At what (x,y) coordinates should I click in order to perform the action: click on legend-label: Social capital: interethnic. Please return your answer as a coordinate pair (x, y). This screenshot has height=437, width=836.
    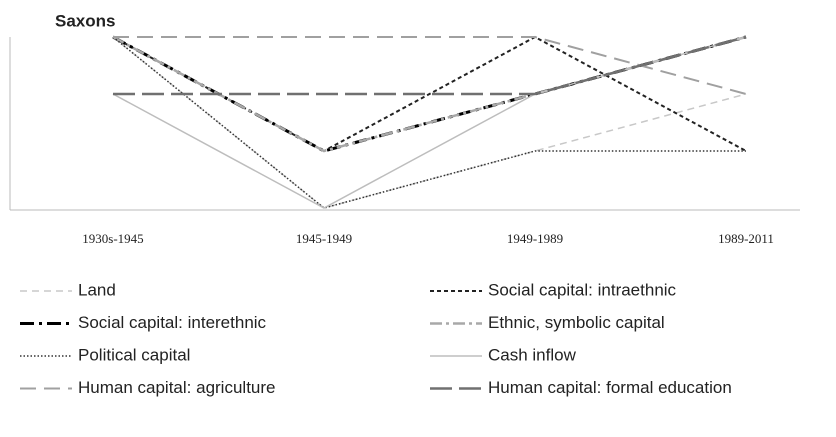
    Looking at the image, I should click on (172, 322).